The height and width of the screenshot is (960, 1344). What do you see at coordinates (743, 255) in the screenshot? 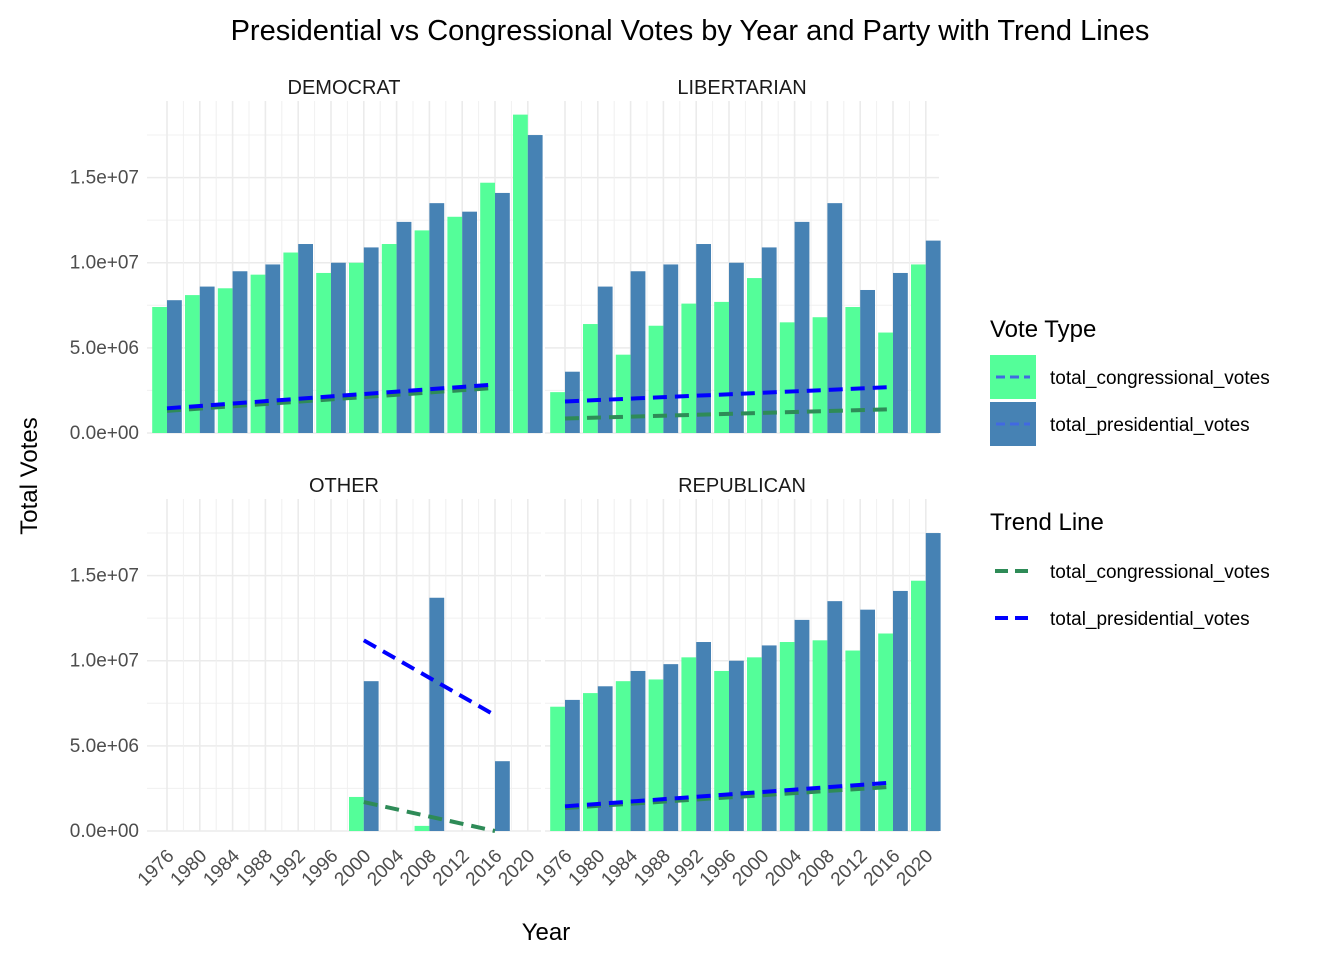
I see `panel-libertarian: LIBERTARIAN` at bounding box center [743, 255].